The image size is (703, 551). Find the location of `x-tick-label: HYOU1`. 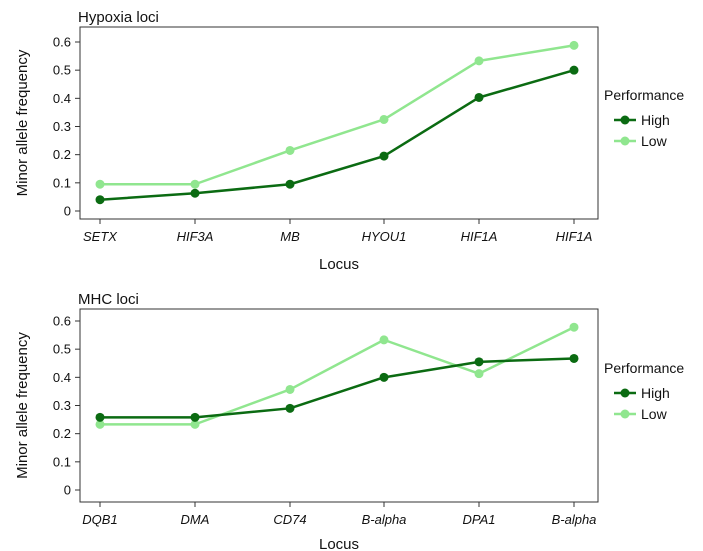

x-tick-label: HYOU1 is located at coordinates (384, 236).